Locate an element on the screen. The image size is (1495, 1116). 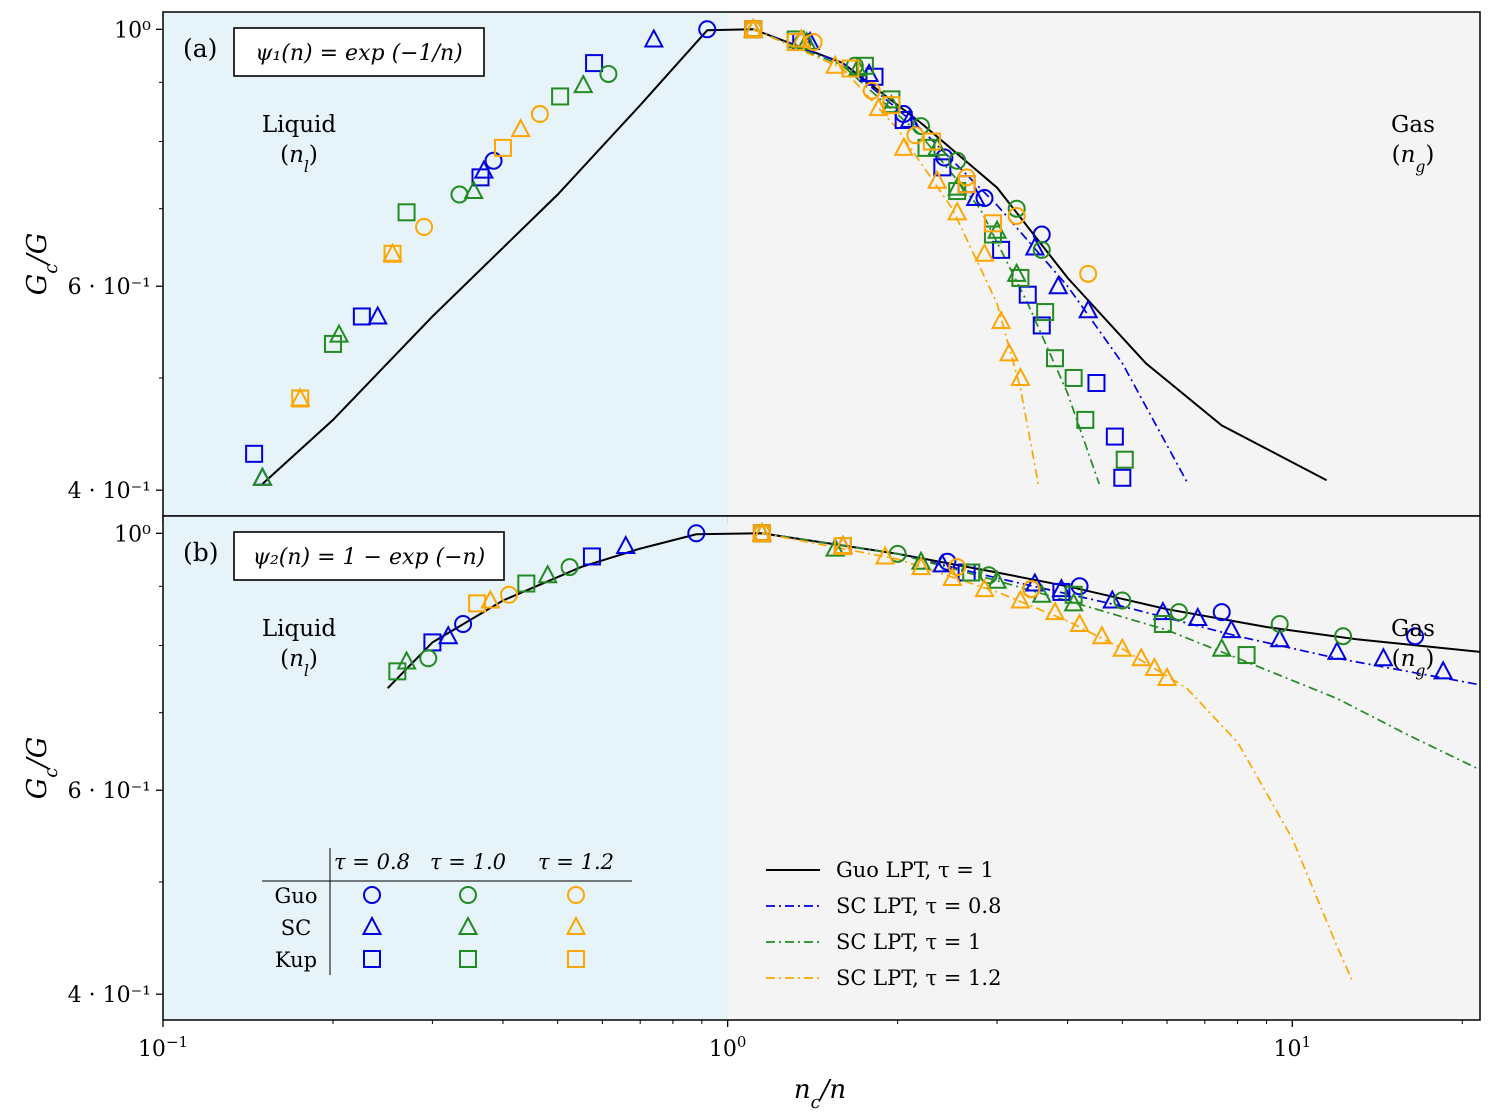
legend-triangle-marker is located at coordinates (576, 925).